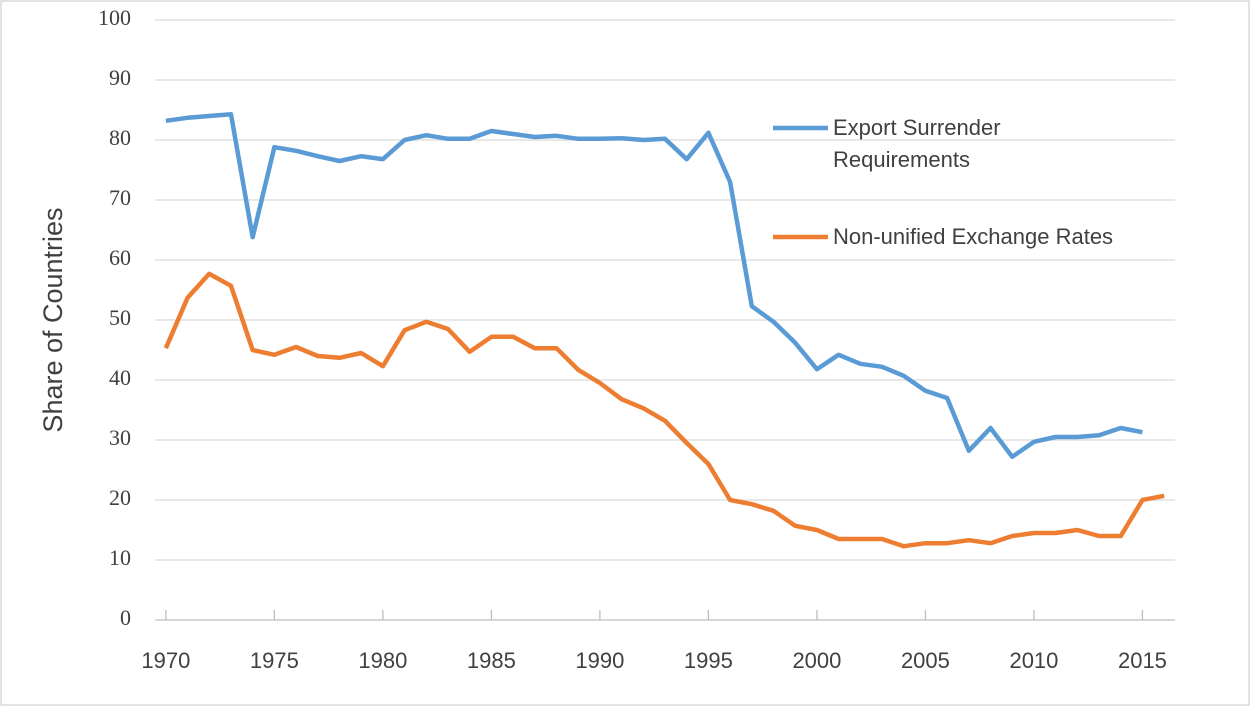 The image size is (1250, 706). Describe the element at coordinates (114, 17) in the screenshot. I see `y-tick-label: 100` at that location.